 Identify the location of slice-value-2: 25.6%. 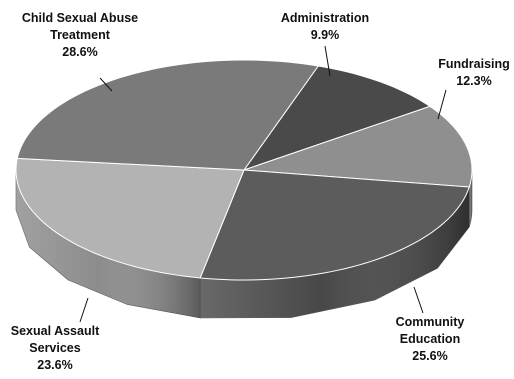
(429, 356).